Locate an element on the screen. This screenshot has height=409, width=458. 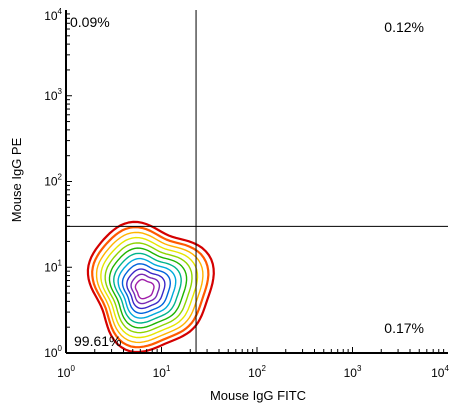
y-axis-title: Mouse IgG PE is located at coordinates (16, 179).